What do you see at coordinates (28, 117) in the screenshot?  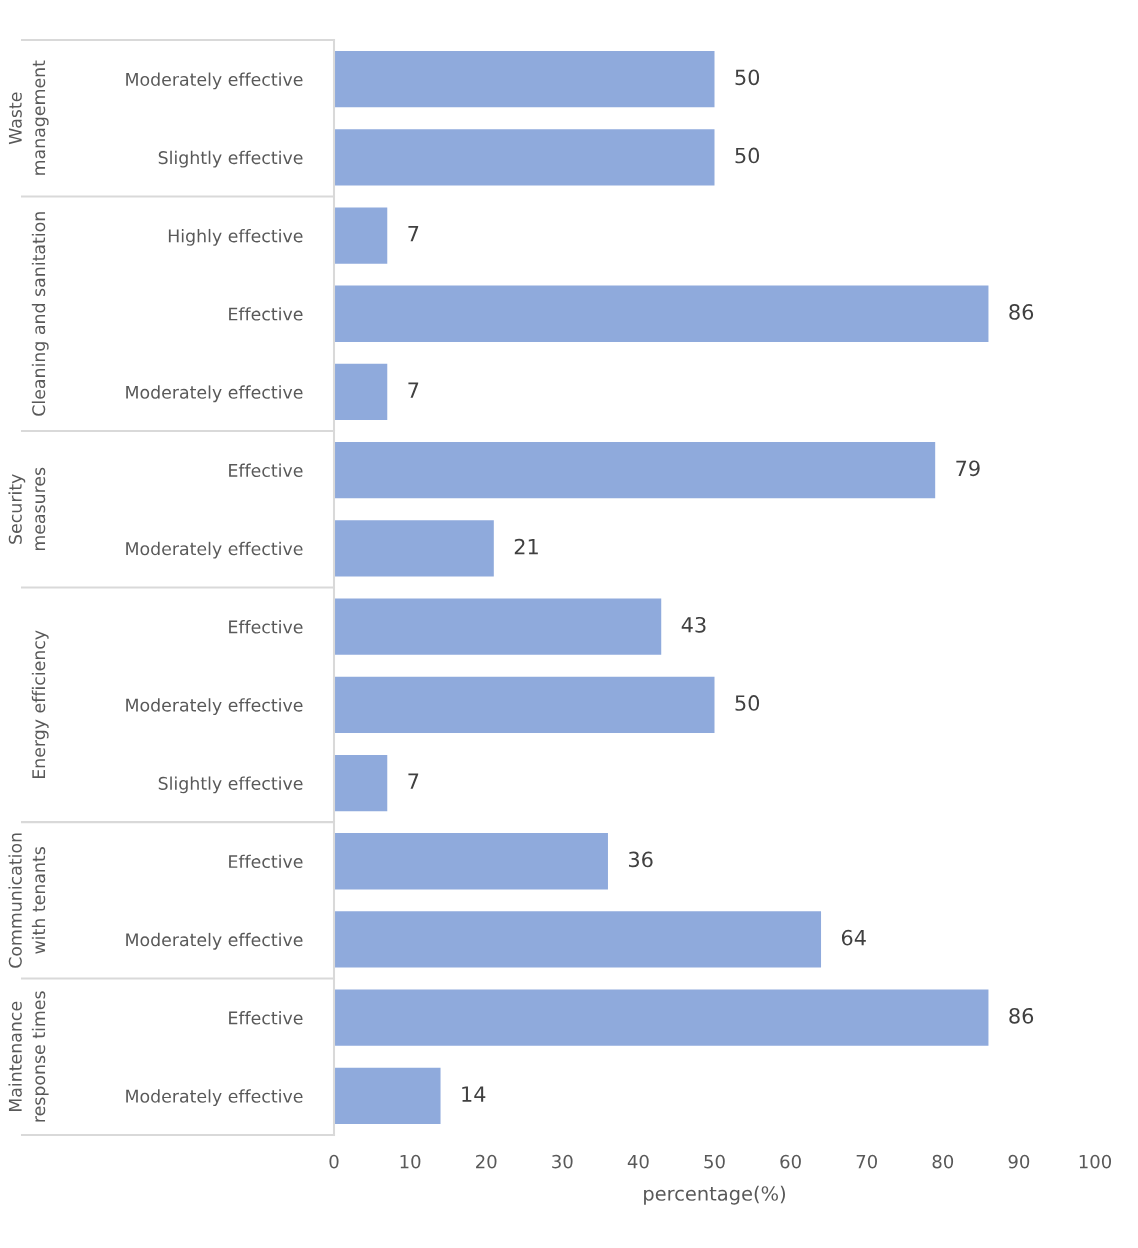 I see `y-axis-title: Waste management` at bounding box center [28, 117].